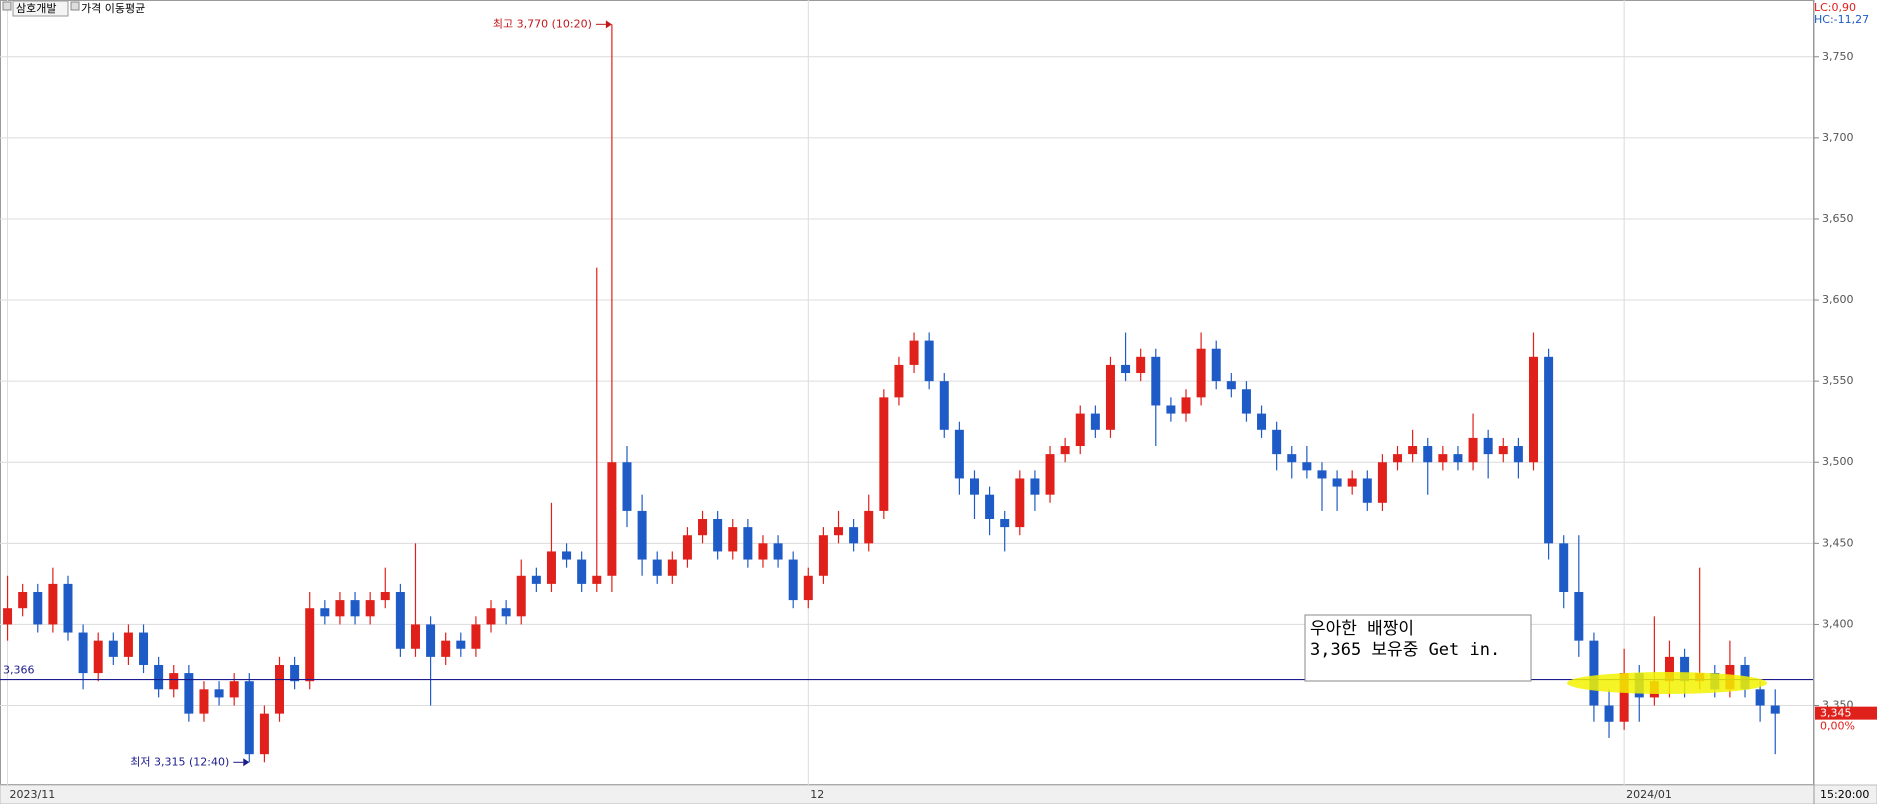 The width and height of the screenshot is (1877, 804). What do you see at coordinates (1649, 794) in the screenshot?
I see `x-tick-label: 2024/01` at bounding box center [1649, 794].